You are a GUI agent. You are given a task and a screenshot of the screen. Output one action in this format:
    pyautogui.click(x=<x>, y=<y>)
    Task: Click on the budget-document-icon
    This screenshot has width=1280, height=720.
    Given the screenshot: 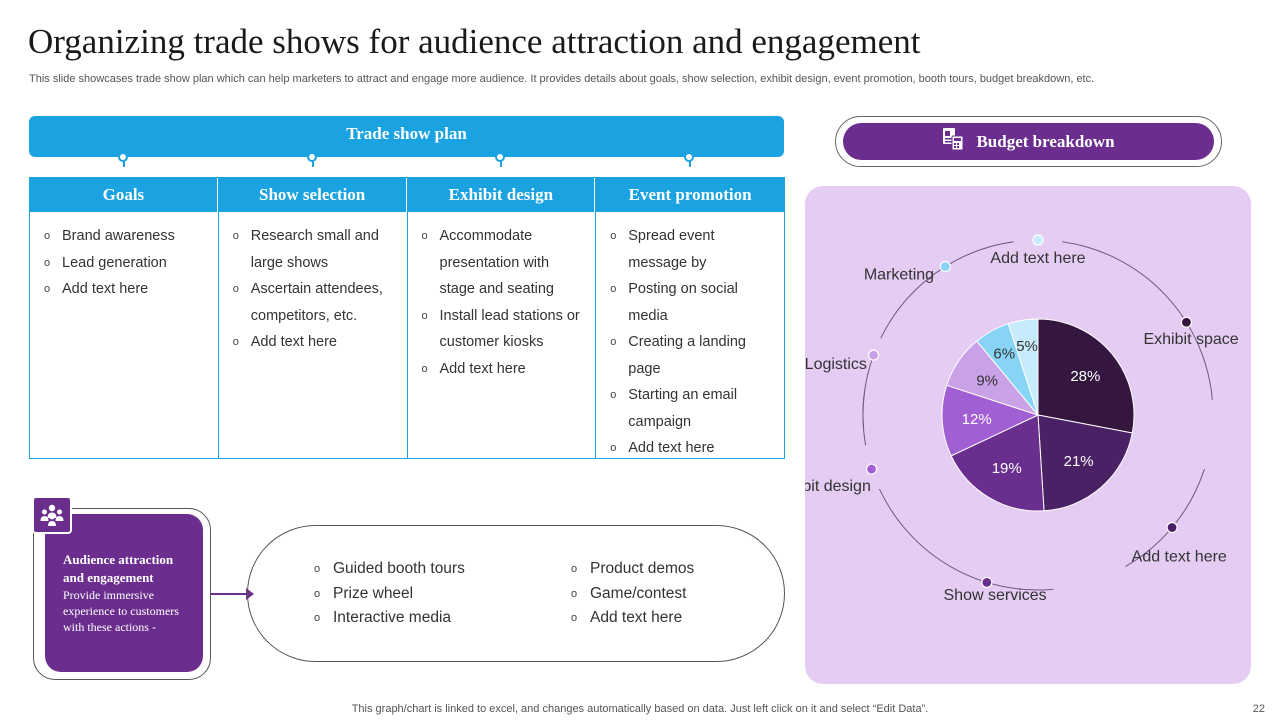 What is the action you would take?
    pyautogui.click(x=953, y=141)
    